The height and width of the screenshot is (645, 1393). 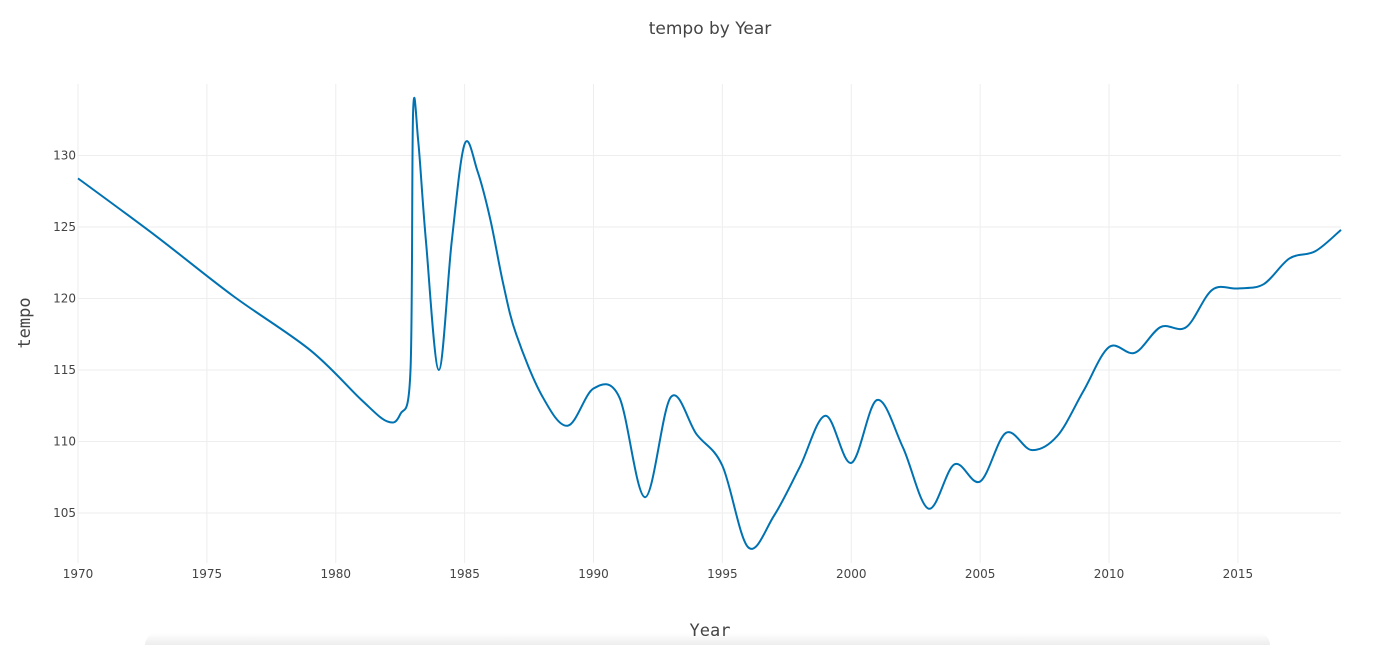 What do you see at coordinates (25, 322) in the screenshot?
I see `y-axis-title: tempo` at bounding box center [25, 322].